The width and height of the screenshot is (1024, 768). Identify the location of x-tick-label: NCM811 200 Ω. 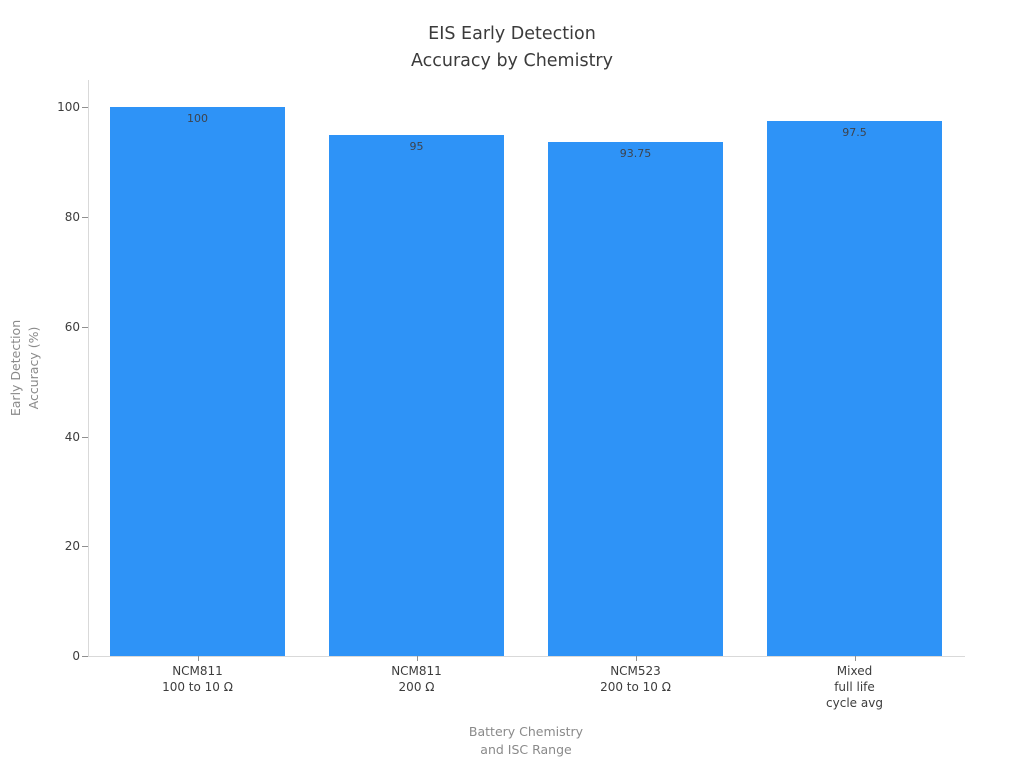
(416, 679).